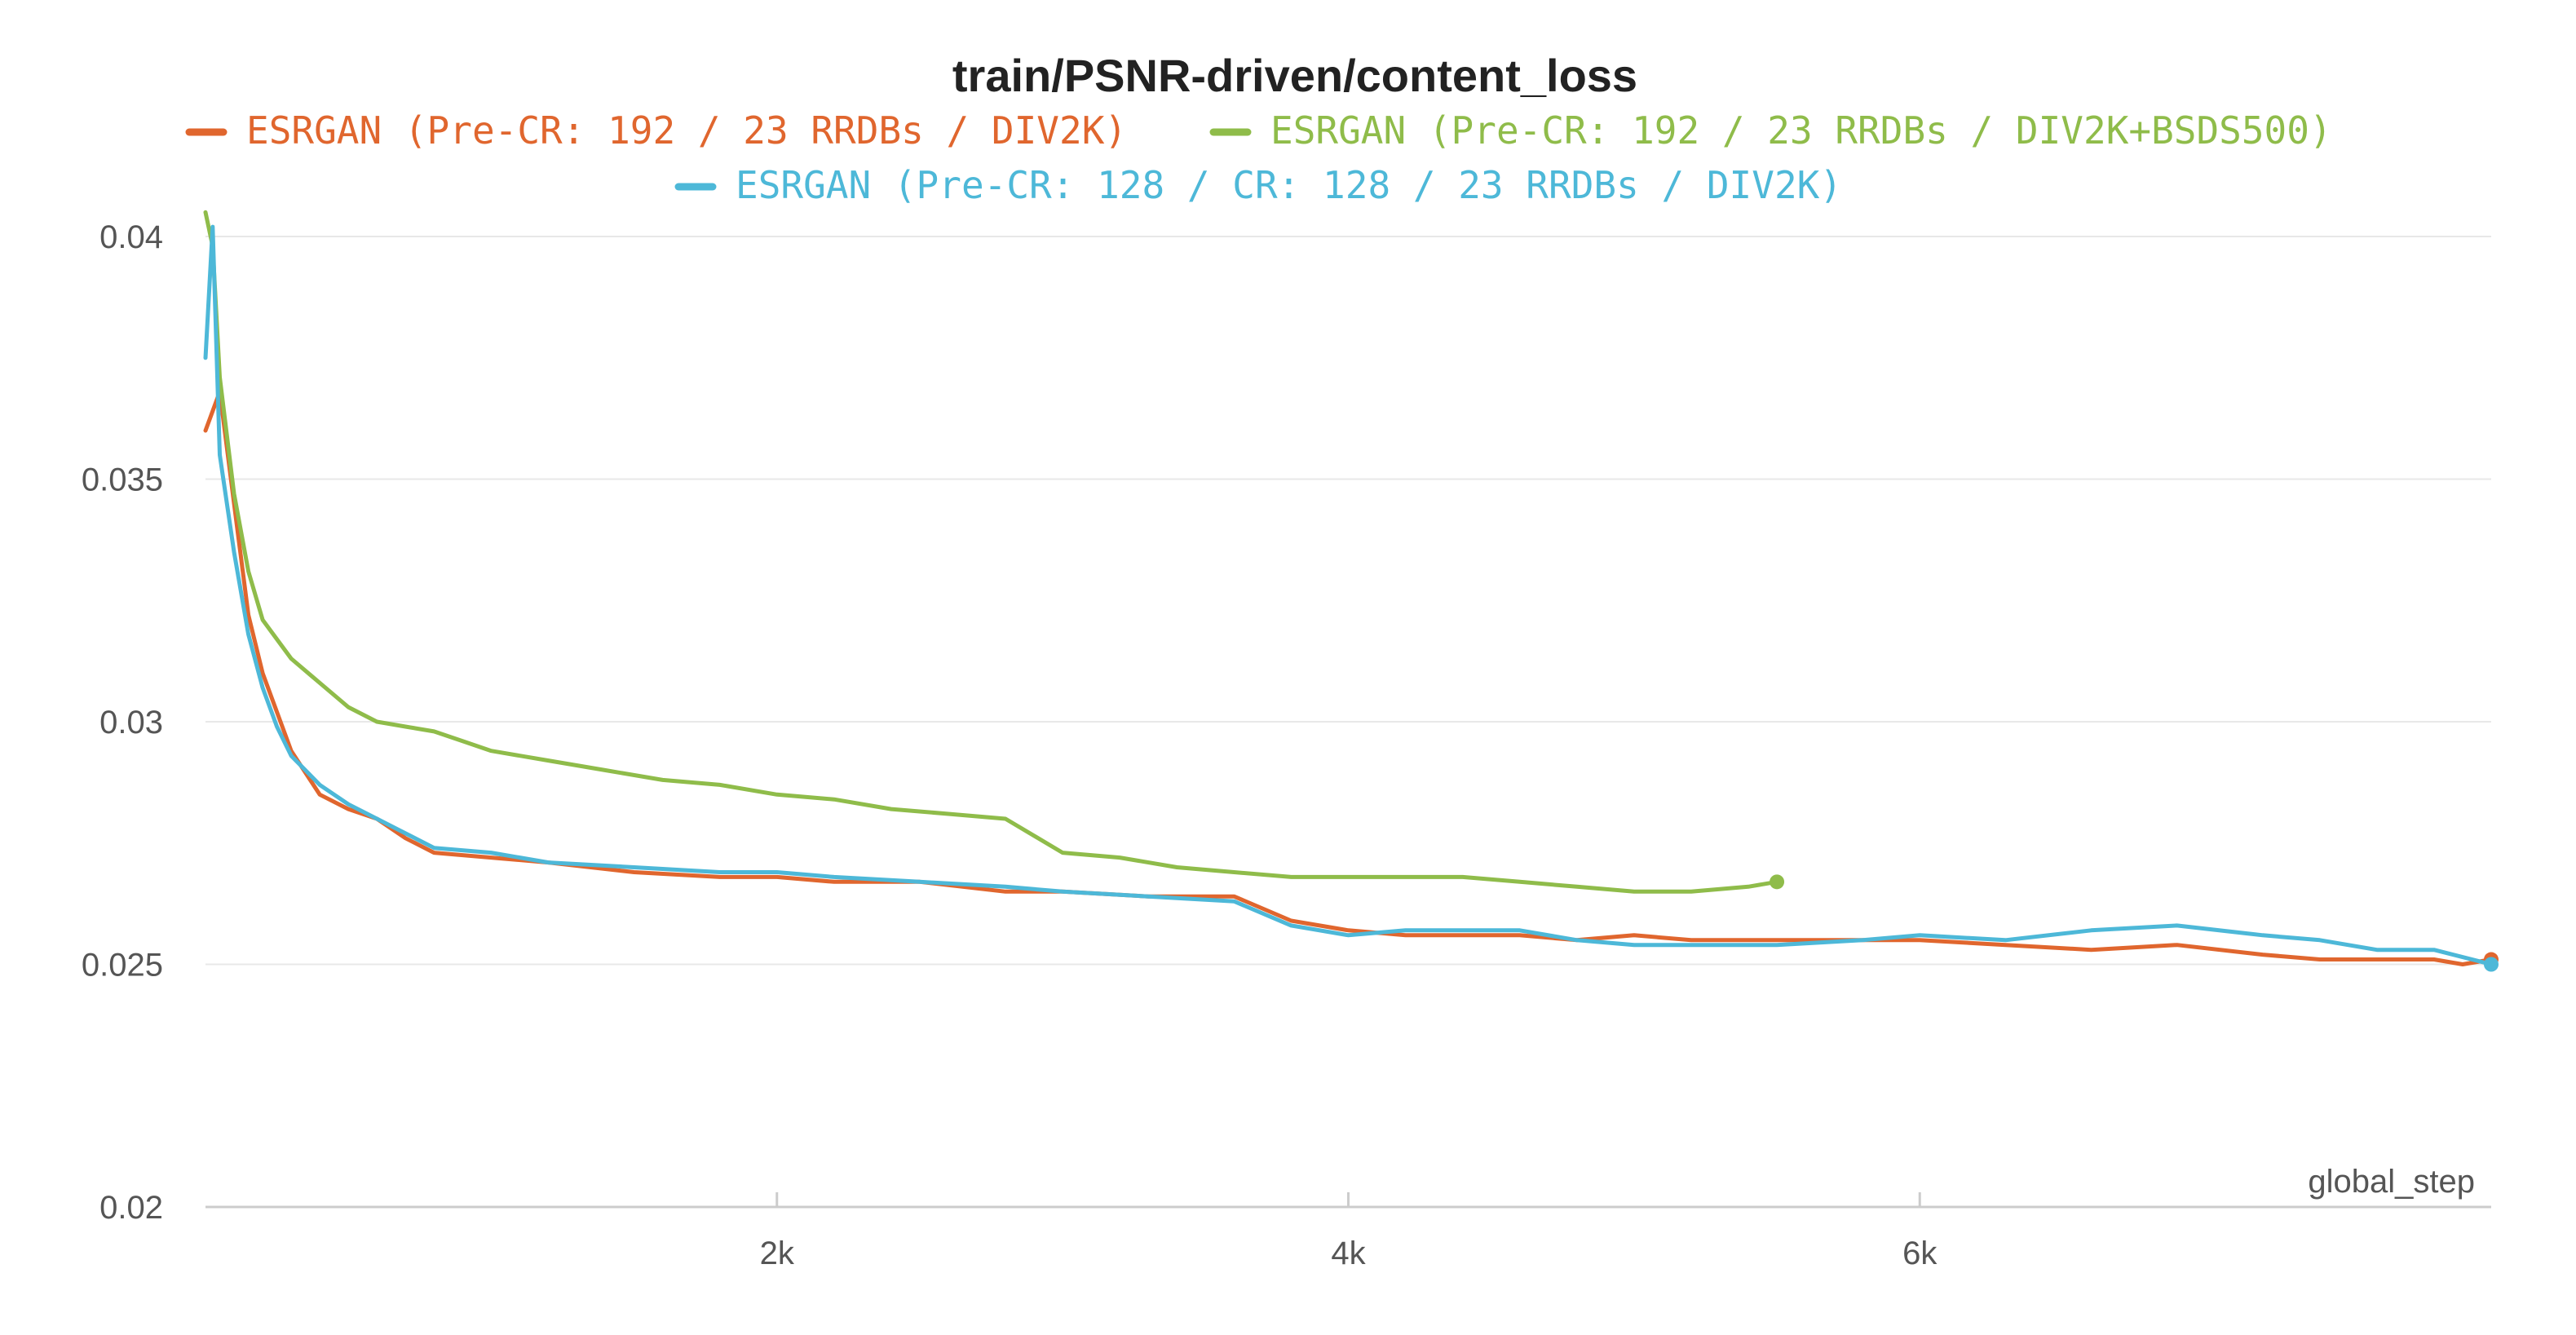  What do you see at coordinates (1348, 1231) in the screenshot?
I see `x-axis: 2k 4k 6k` at bounding box center [1348, 1231].